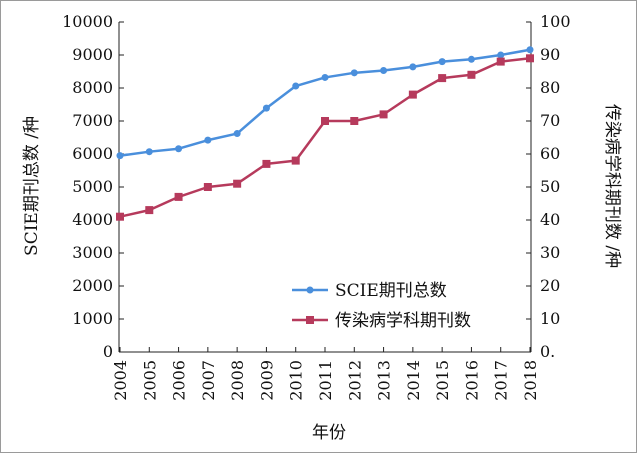 This screenshot has height=454, width=637. What do you see at coordinates (442, 380) in the screenshot?
I see `x-tick-label: 2015` at bounding box center [442, 380].